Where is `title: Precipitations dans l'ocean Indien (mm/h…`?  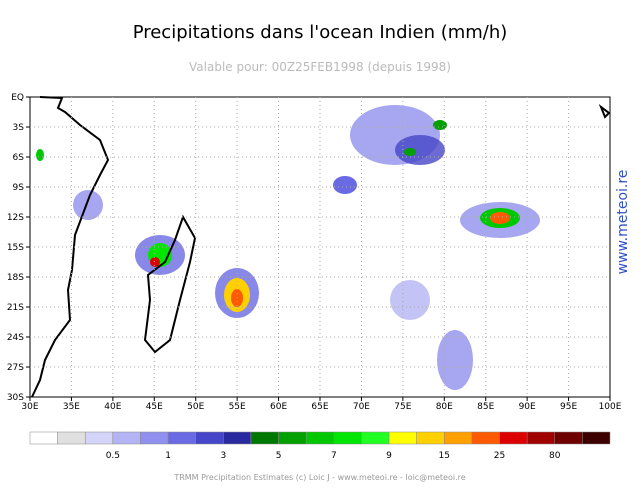
title: Precipitations dans l'ocean Indien (mm/h… is located at coordinates (320, 32).